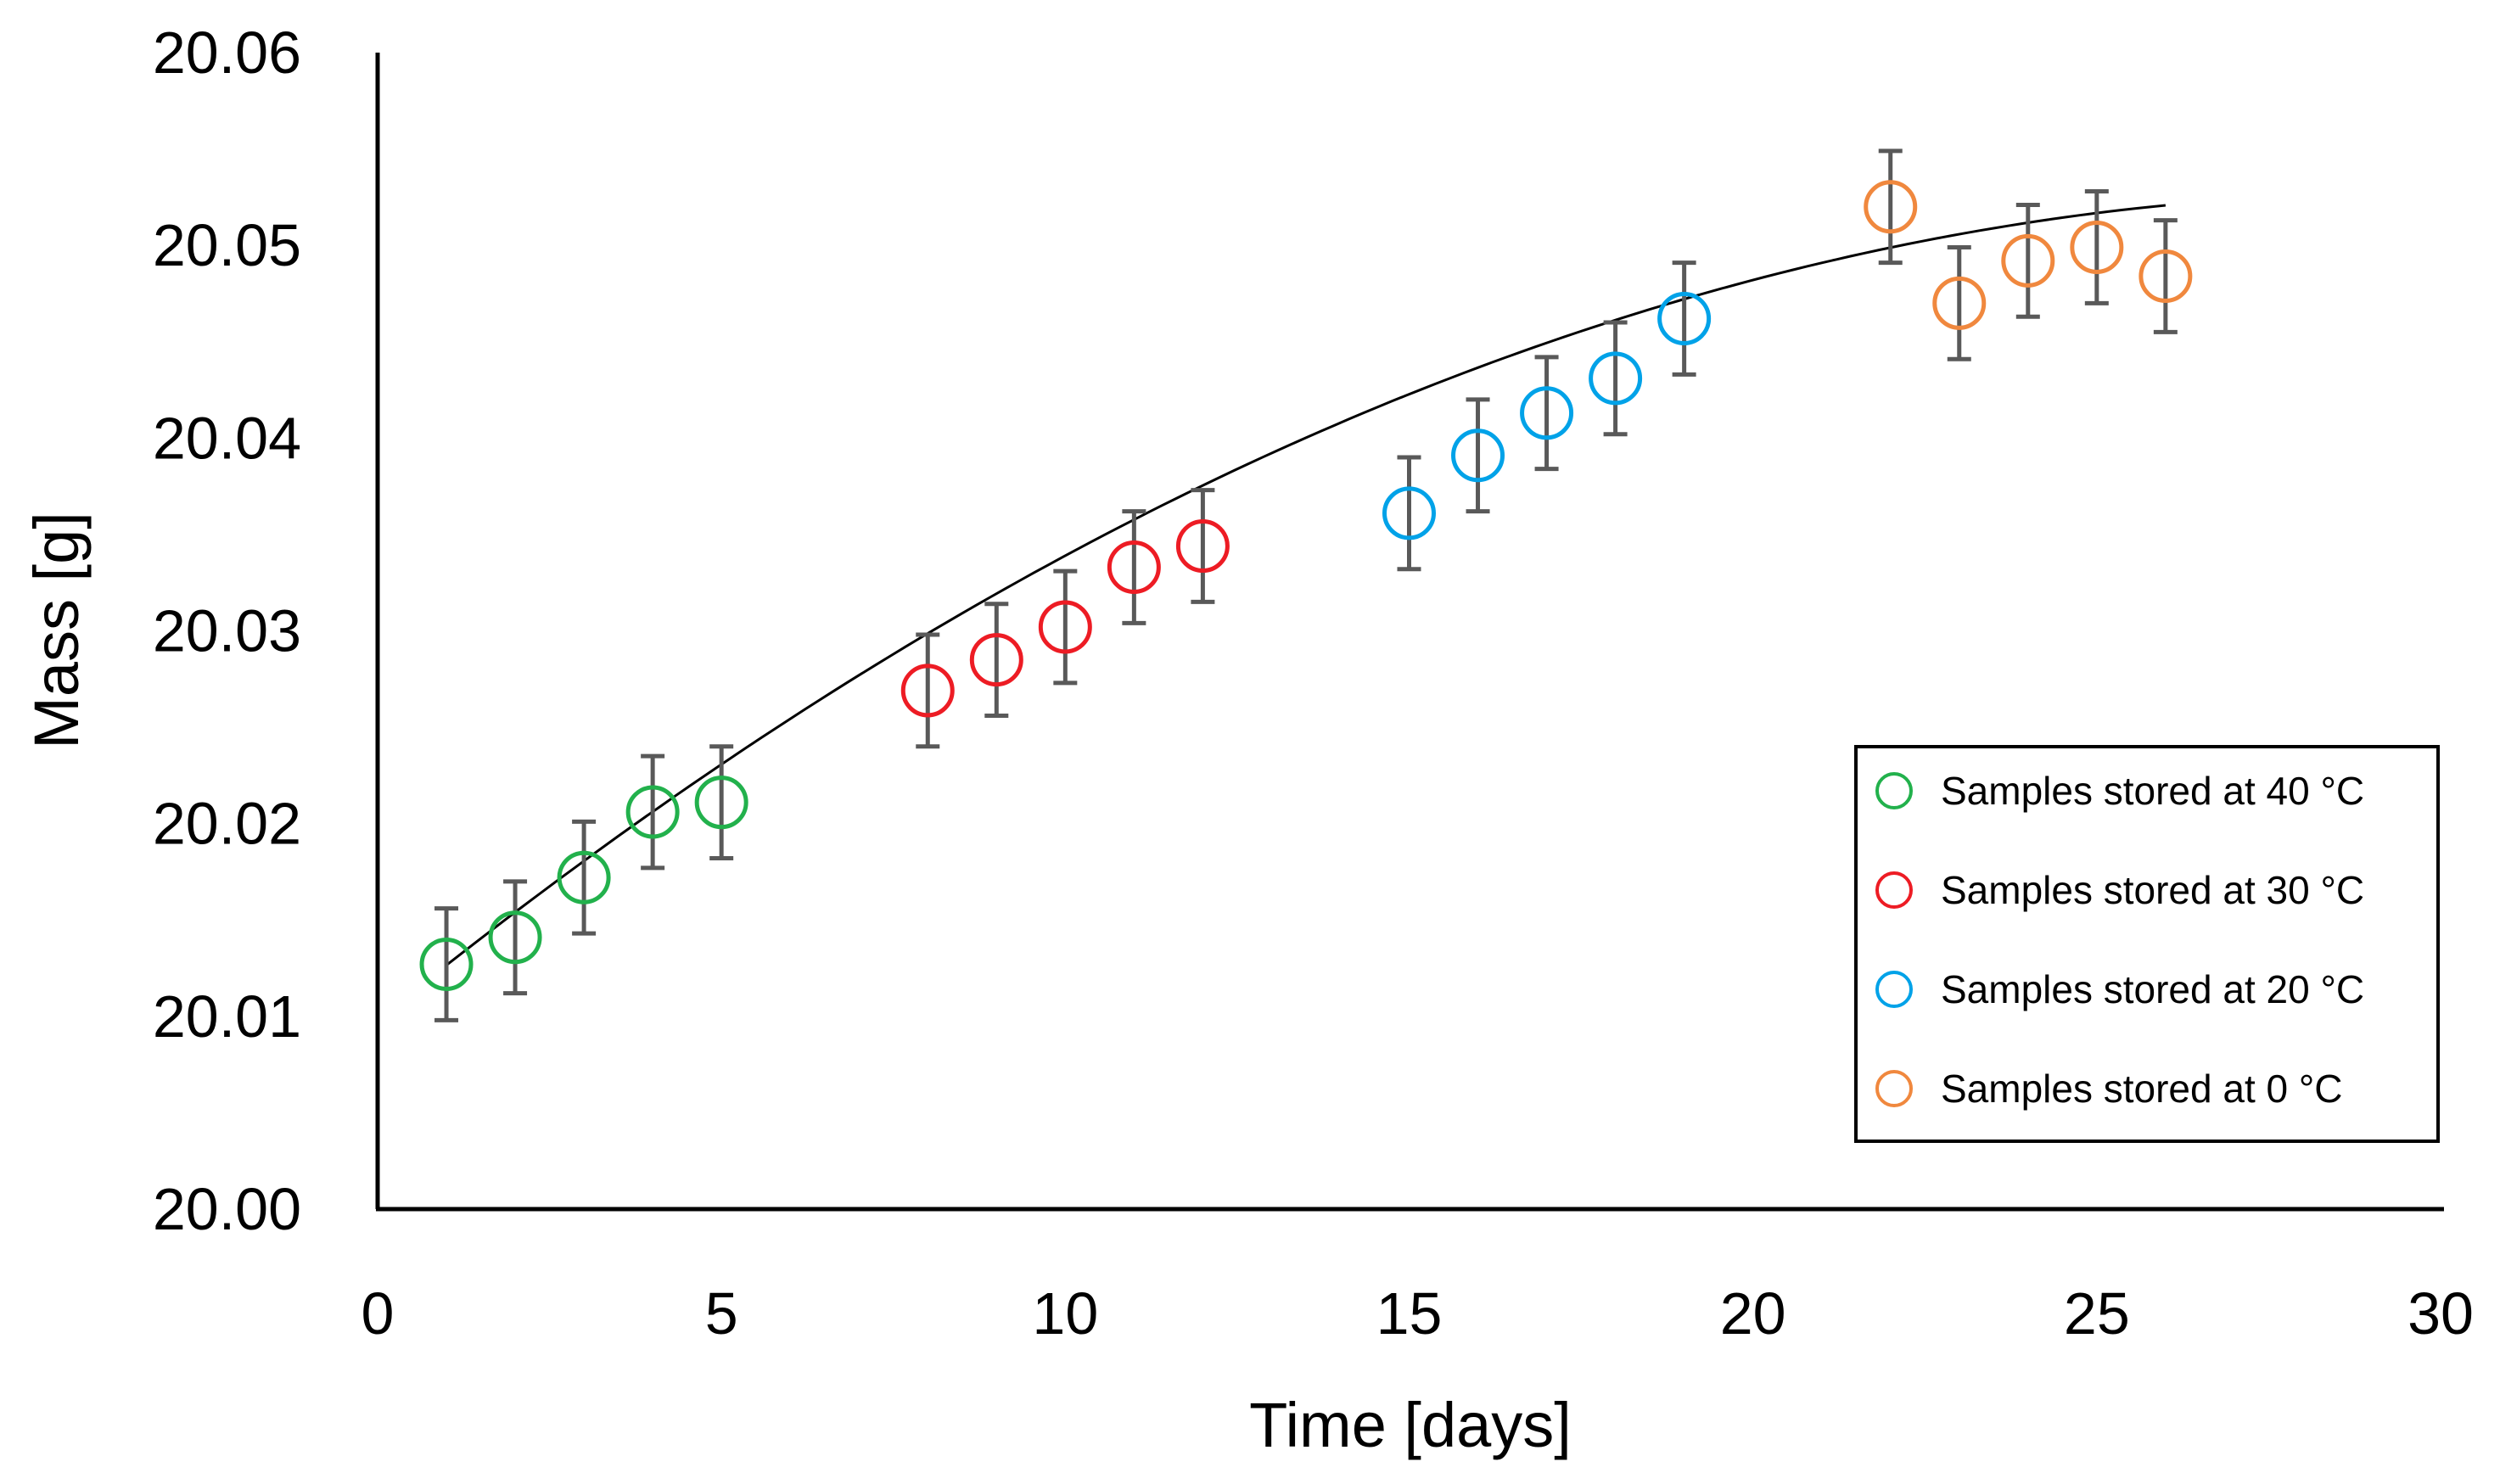 This screenshot has width=2500, height=1484. Describe the element at coordinates (227, 53) in the screenshot. I see `y-tick-label: 20.06` at that location.